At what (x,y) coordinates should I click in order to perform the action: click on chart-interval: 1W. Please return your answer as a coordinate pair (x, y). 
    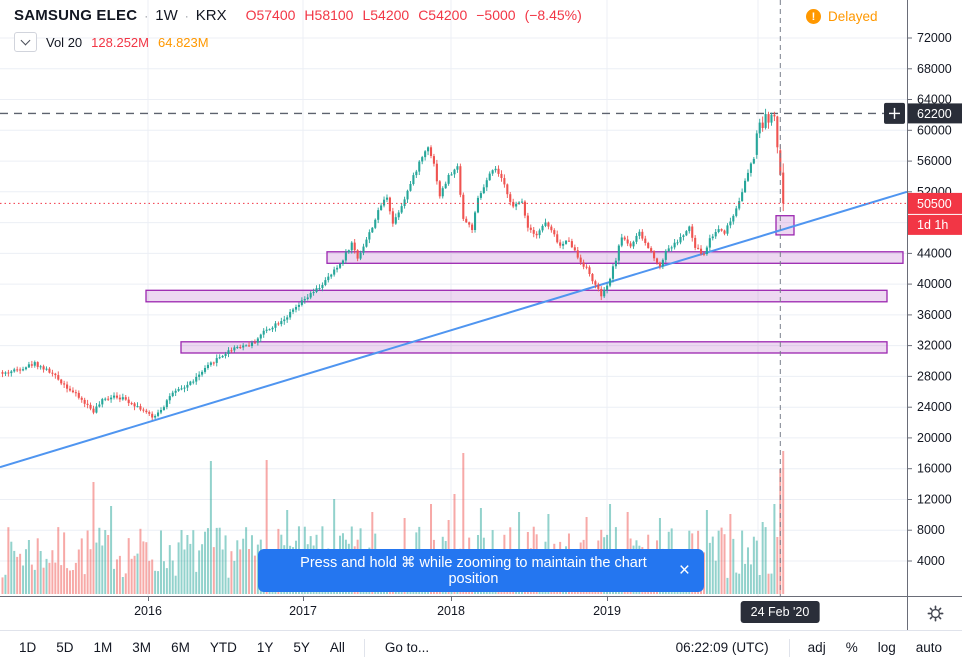
    Looking at the image, I should click on (166, 15).